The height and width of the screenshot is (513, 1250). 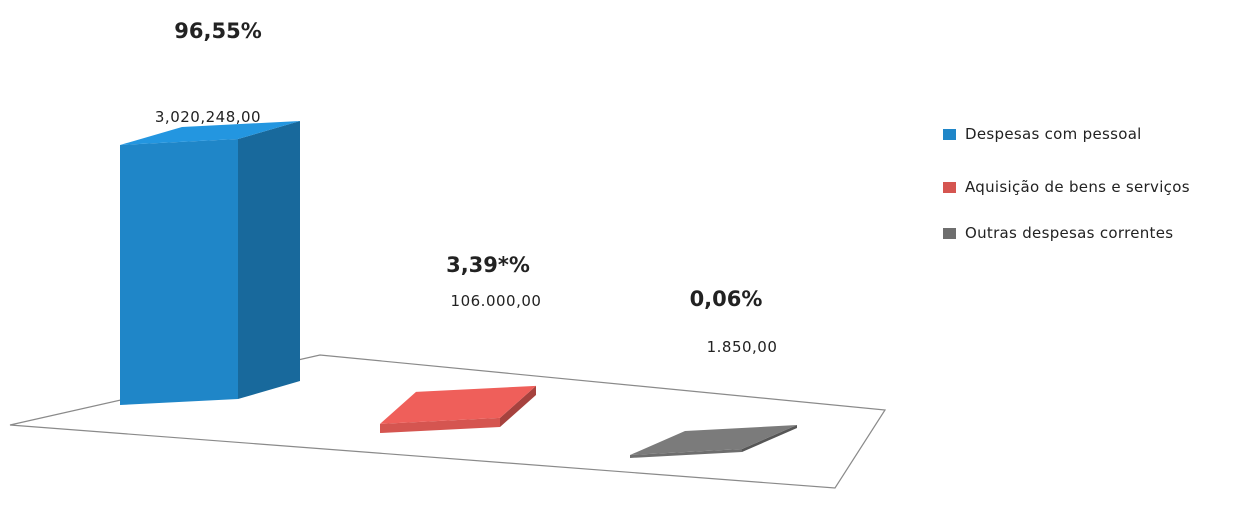 What do you see at coordinates (217, 31) in the screenshot?
I see `percent-label: 96,55%` at bounding box center [217, 31].